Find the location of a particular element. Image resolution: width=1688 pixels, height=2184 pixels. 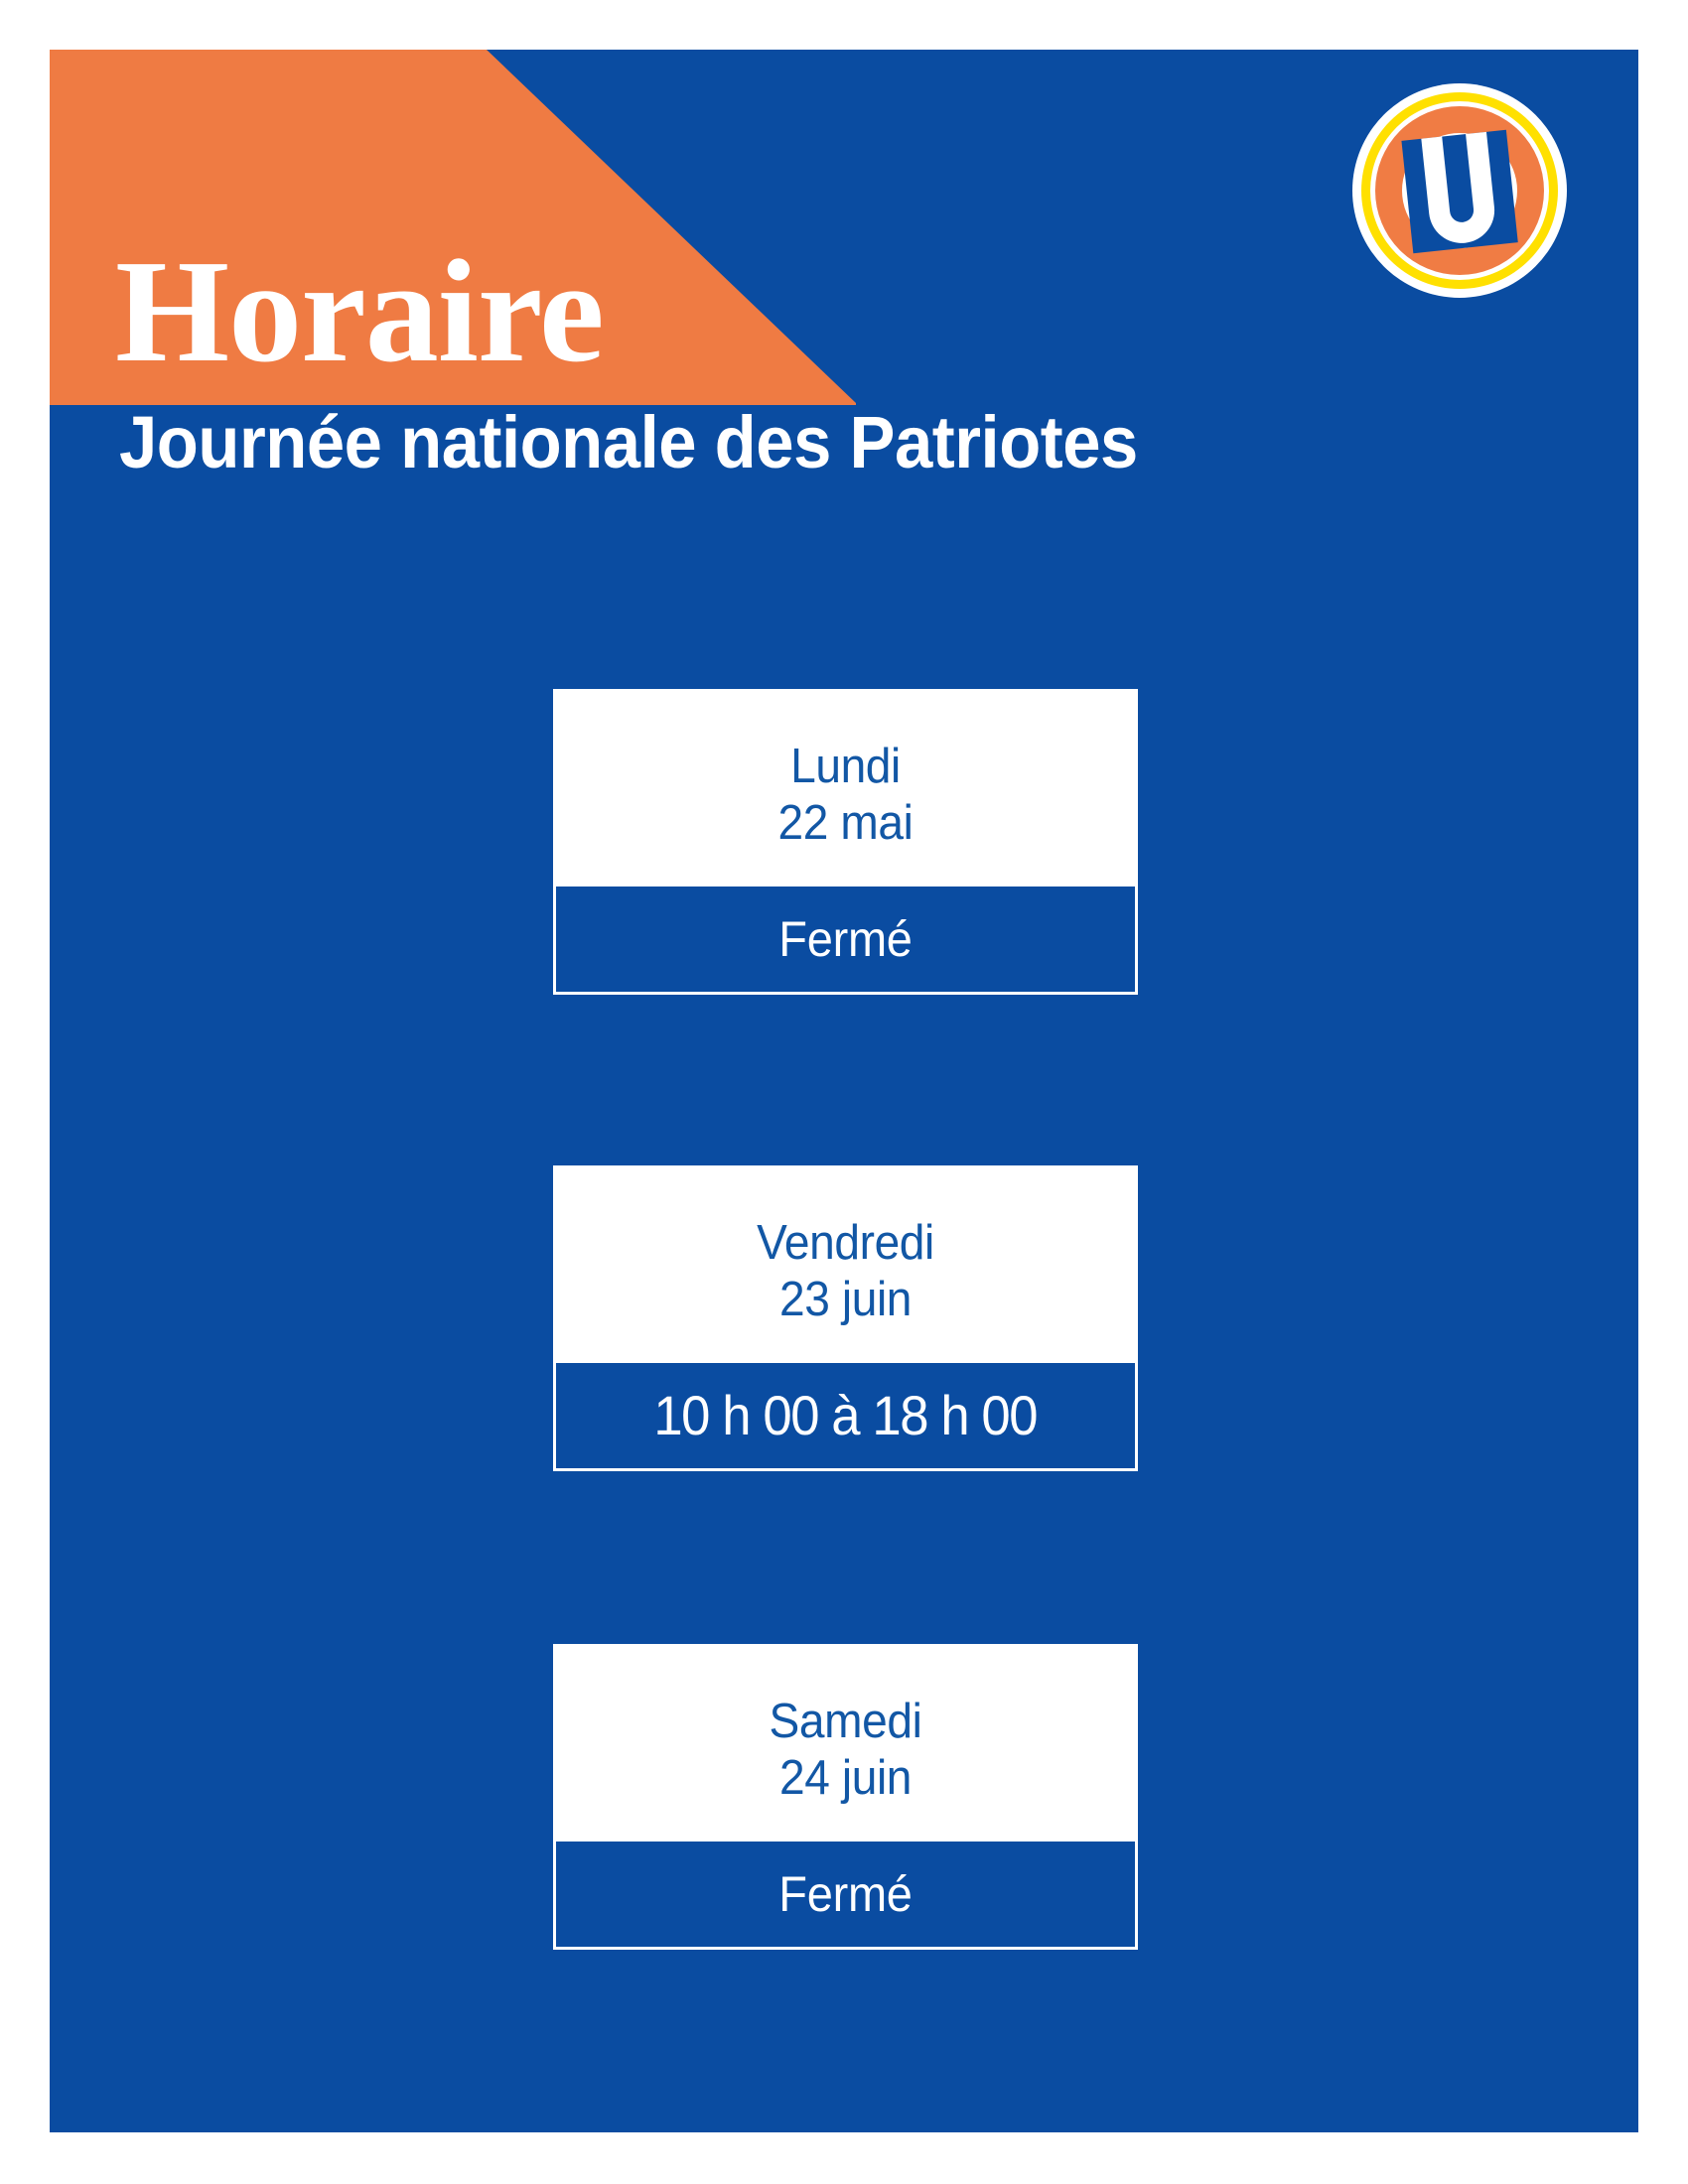

schedule-card-day-block: Samedi 24 juin is located at coordinates (845, 1741).